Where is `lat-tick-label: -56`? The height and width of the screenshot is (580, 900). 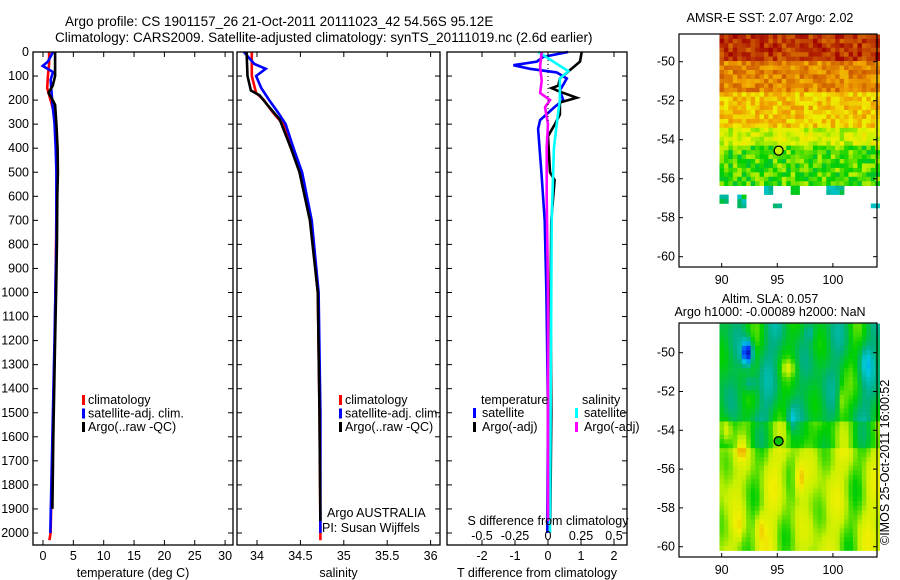 lat-tick-label: -56 is located at coordinates (666, 469).